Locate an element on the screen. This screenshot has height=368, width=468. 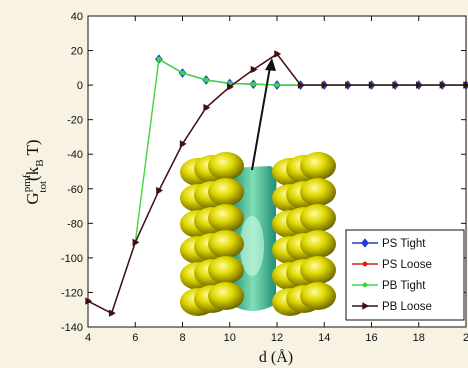
legend: PS Tight PS Loose PB Tight PB Loose is located at coordinates (405, 275).